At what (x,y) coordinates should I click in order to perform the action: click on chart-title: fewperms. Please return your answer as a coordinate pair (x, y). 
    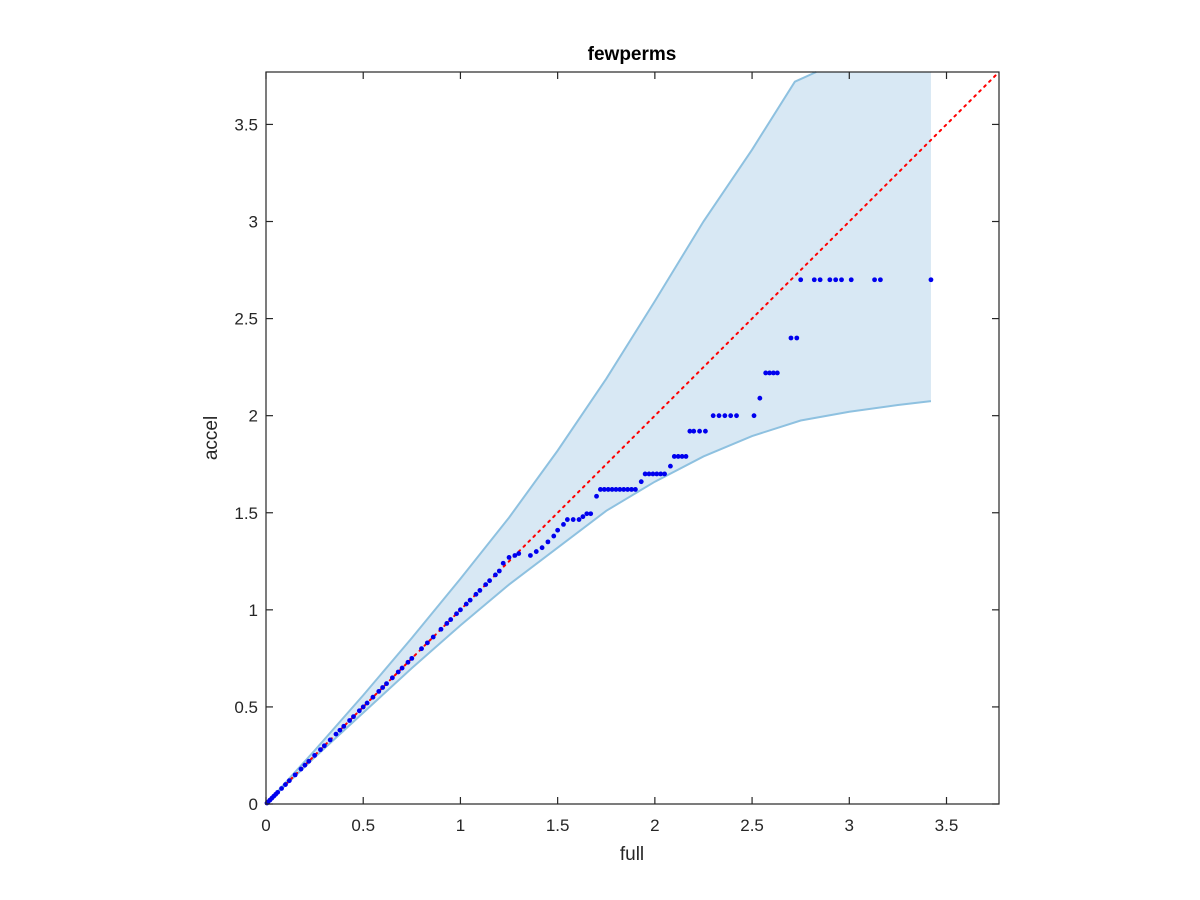
    Looking at the image, I should click on (632, 54).